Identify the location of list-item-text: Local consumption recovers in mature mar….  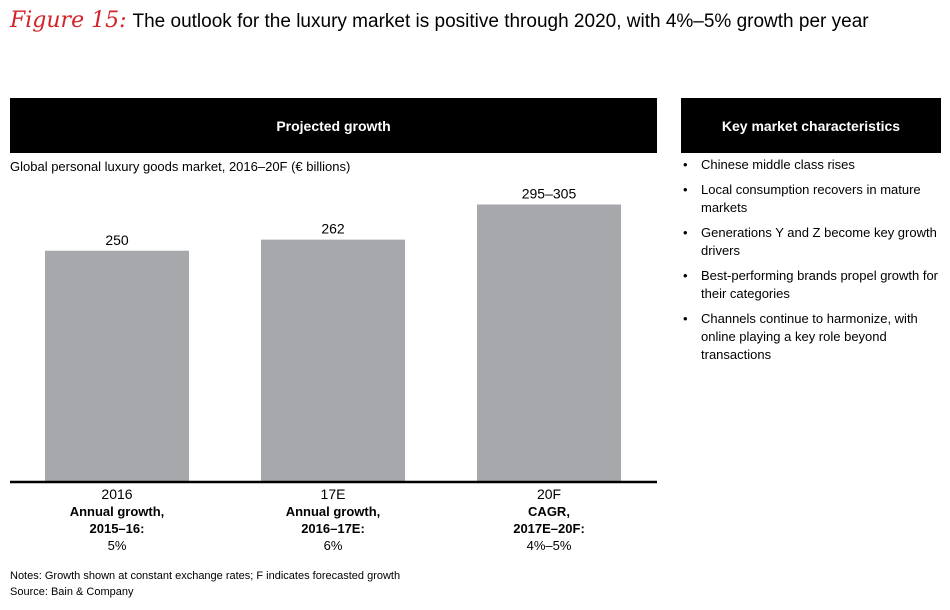
(811, 198).